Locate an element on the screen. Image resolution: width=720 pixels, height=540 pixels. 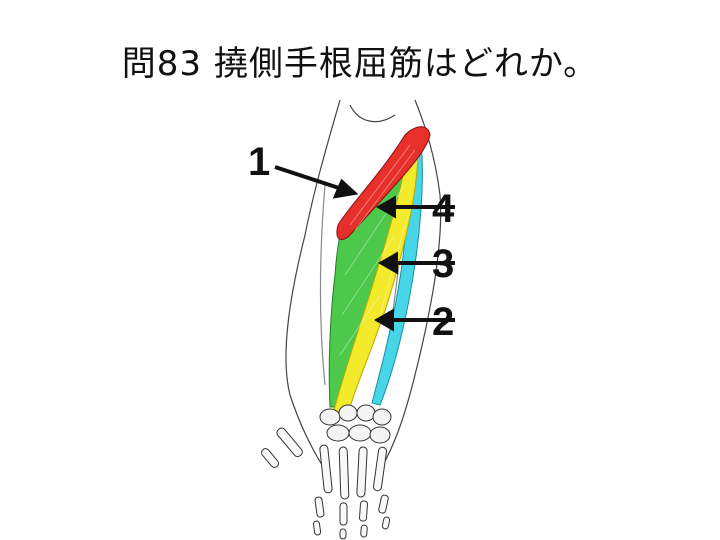
muscle-fibres is located at coordinates (377, 250).